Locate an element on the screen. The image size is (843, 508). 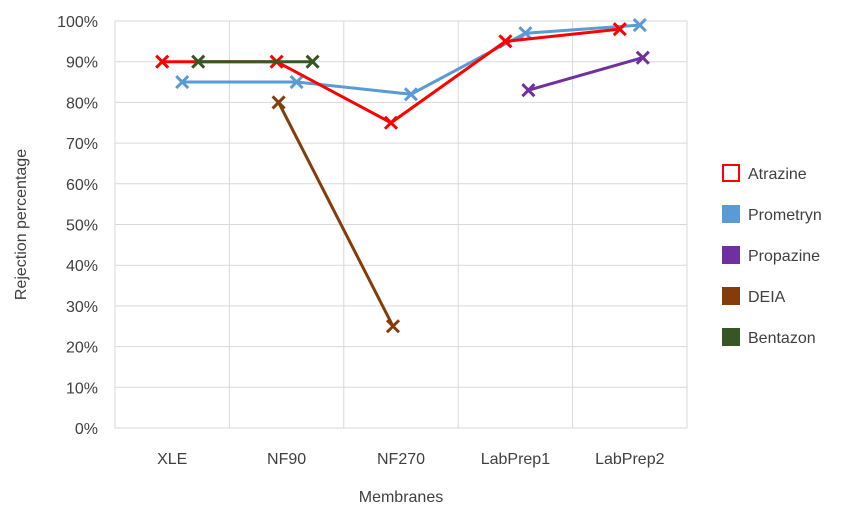
y-tick-label: 30% is located at coordinates (82, 307).